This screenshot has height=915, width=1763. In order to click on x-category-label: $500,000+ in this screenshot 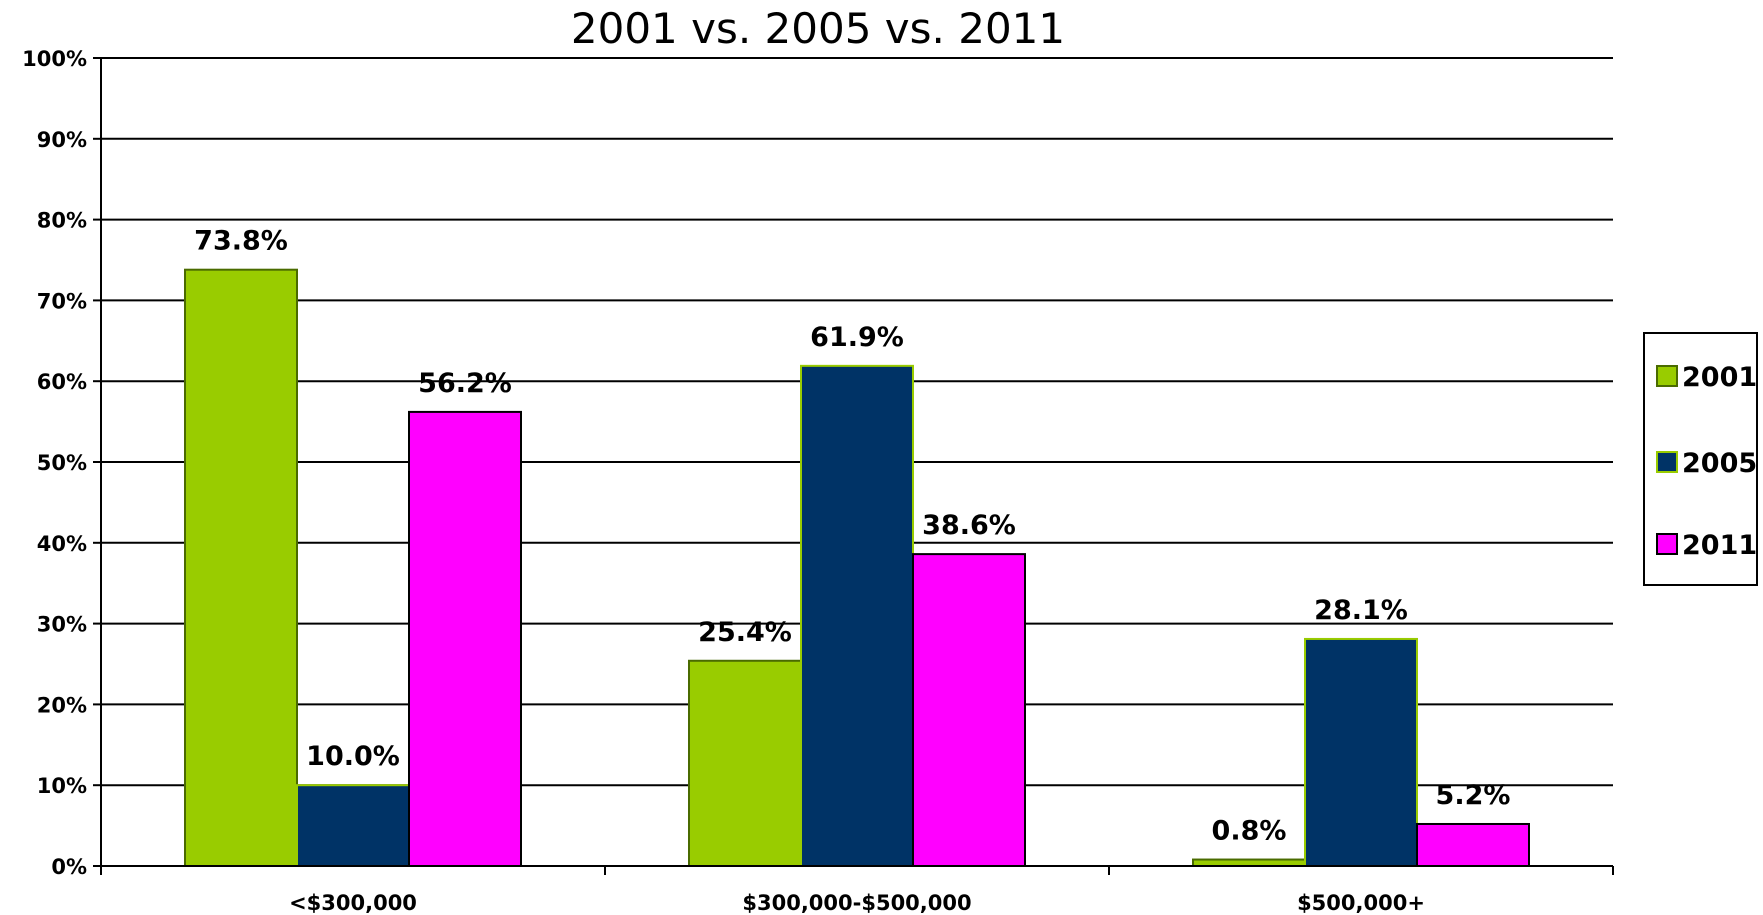, I will do `click(1361, 903)`.